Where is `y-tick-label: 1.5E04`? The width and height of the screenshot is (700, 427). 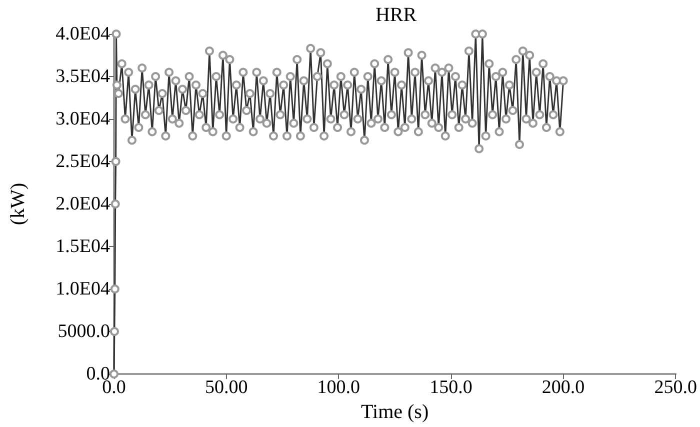 y-tick-label: 1.5E04 is located at coordinates (83, 246).